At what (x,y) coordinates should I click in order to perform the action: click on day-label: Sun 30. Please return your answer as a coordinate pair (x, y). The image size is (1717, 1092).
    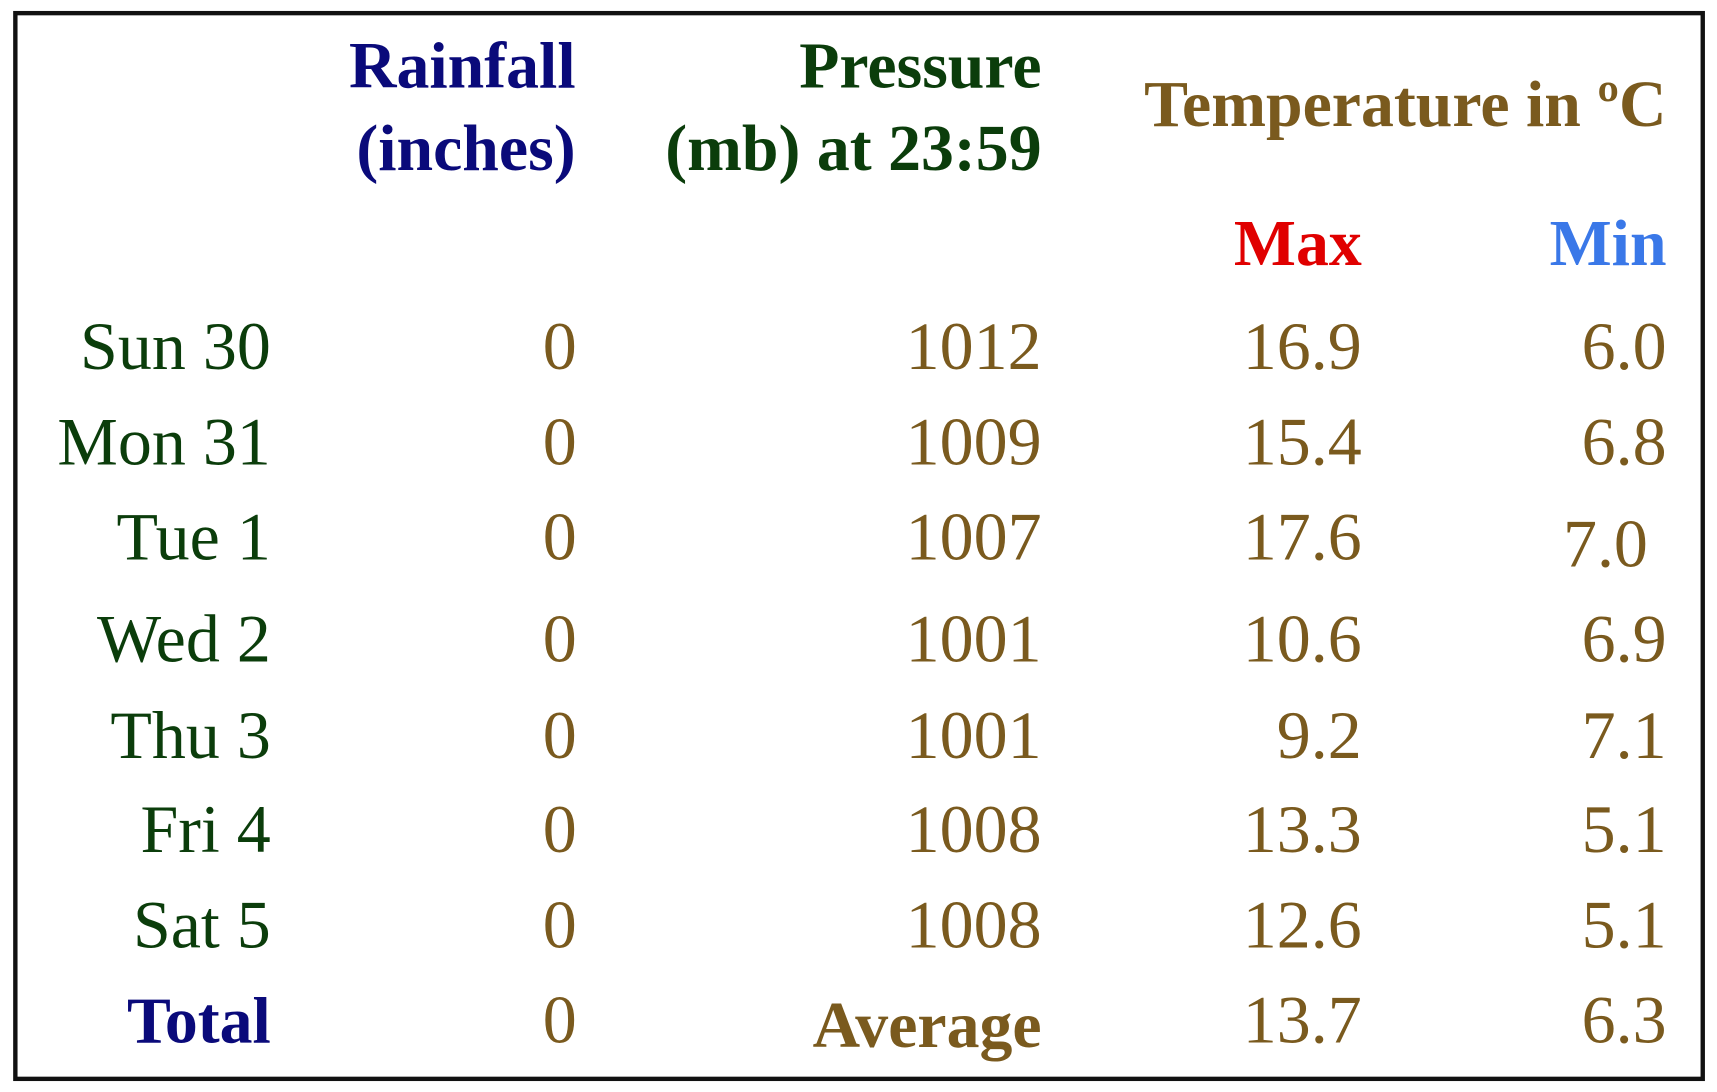
    Looking at the image, I should click on (175, 346).